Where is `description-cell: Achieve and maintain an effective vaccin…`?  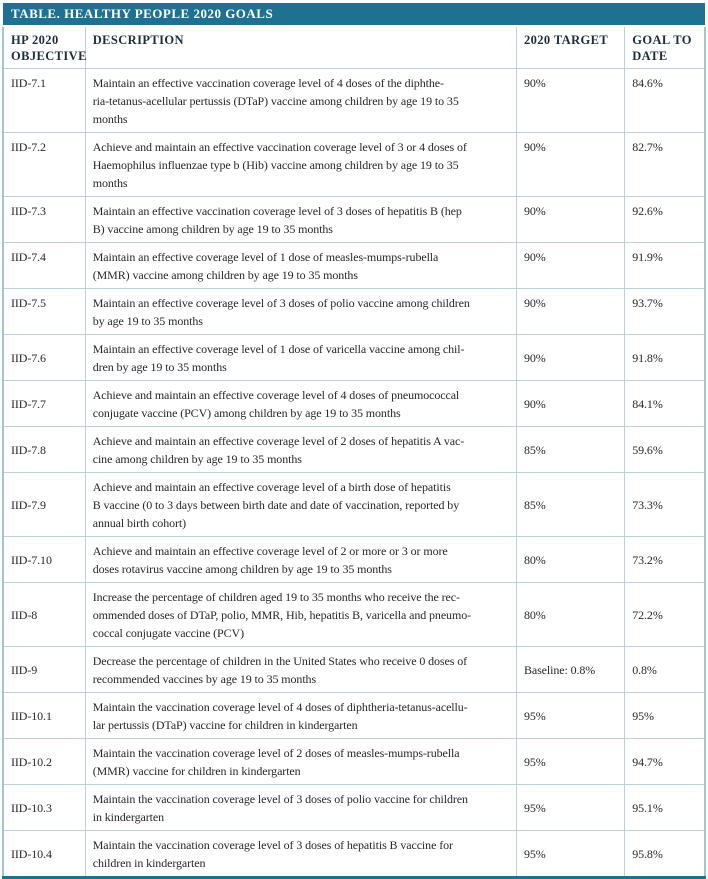 description-cell: Achieve and maintain an effective vaccin… is located at coordinates (300, 164).